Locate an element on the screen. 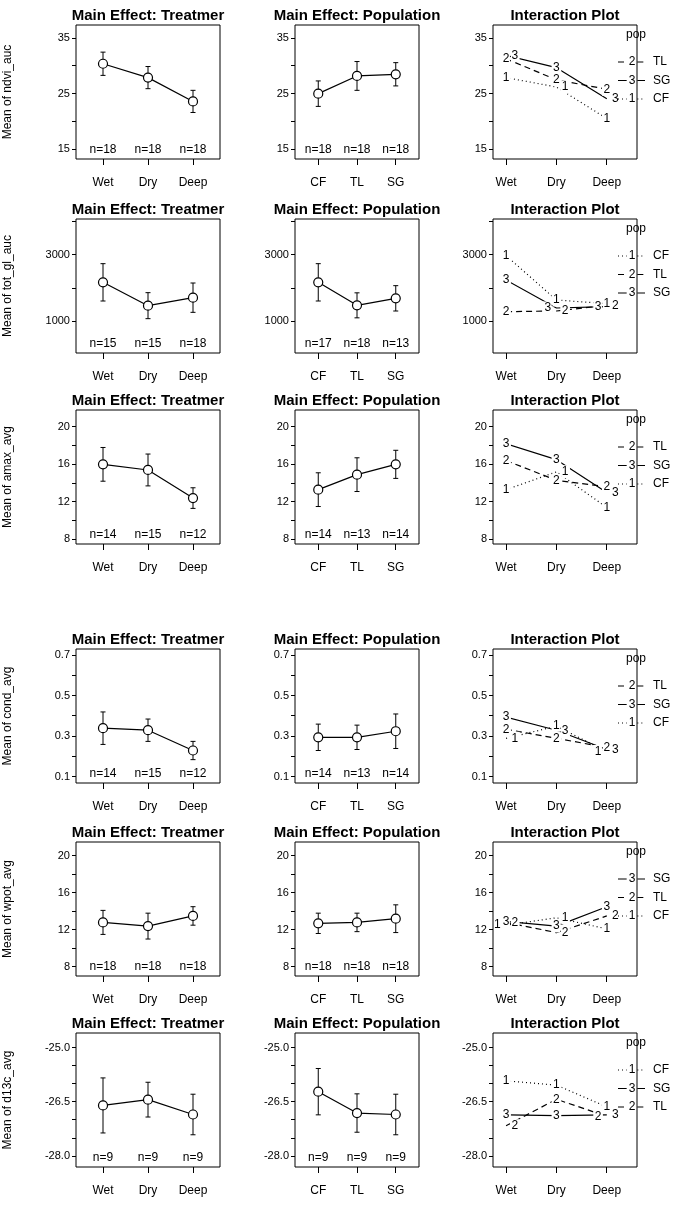 The width and height of the screenshot is (690, 1211). y-tick-label: 3000 is located at coordinates (474, 253).